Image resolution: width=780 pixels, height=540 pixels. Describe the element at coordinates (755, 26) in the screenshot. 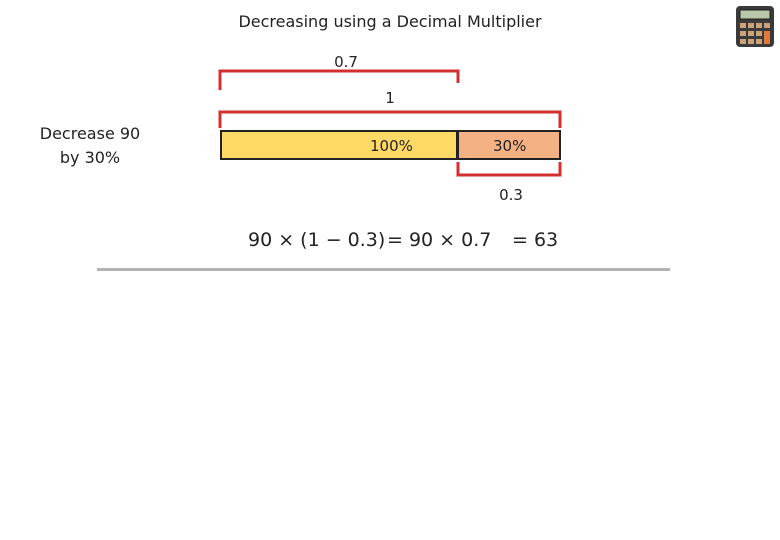

I see `calculator-icon` at that location.